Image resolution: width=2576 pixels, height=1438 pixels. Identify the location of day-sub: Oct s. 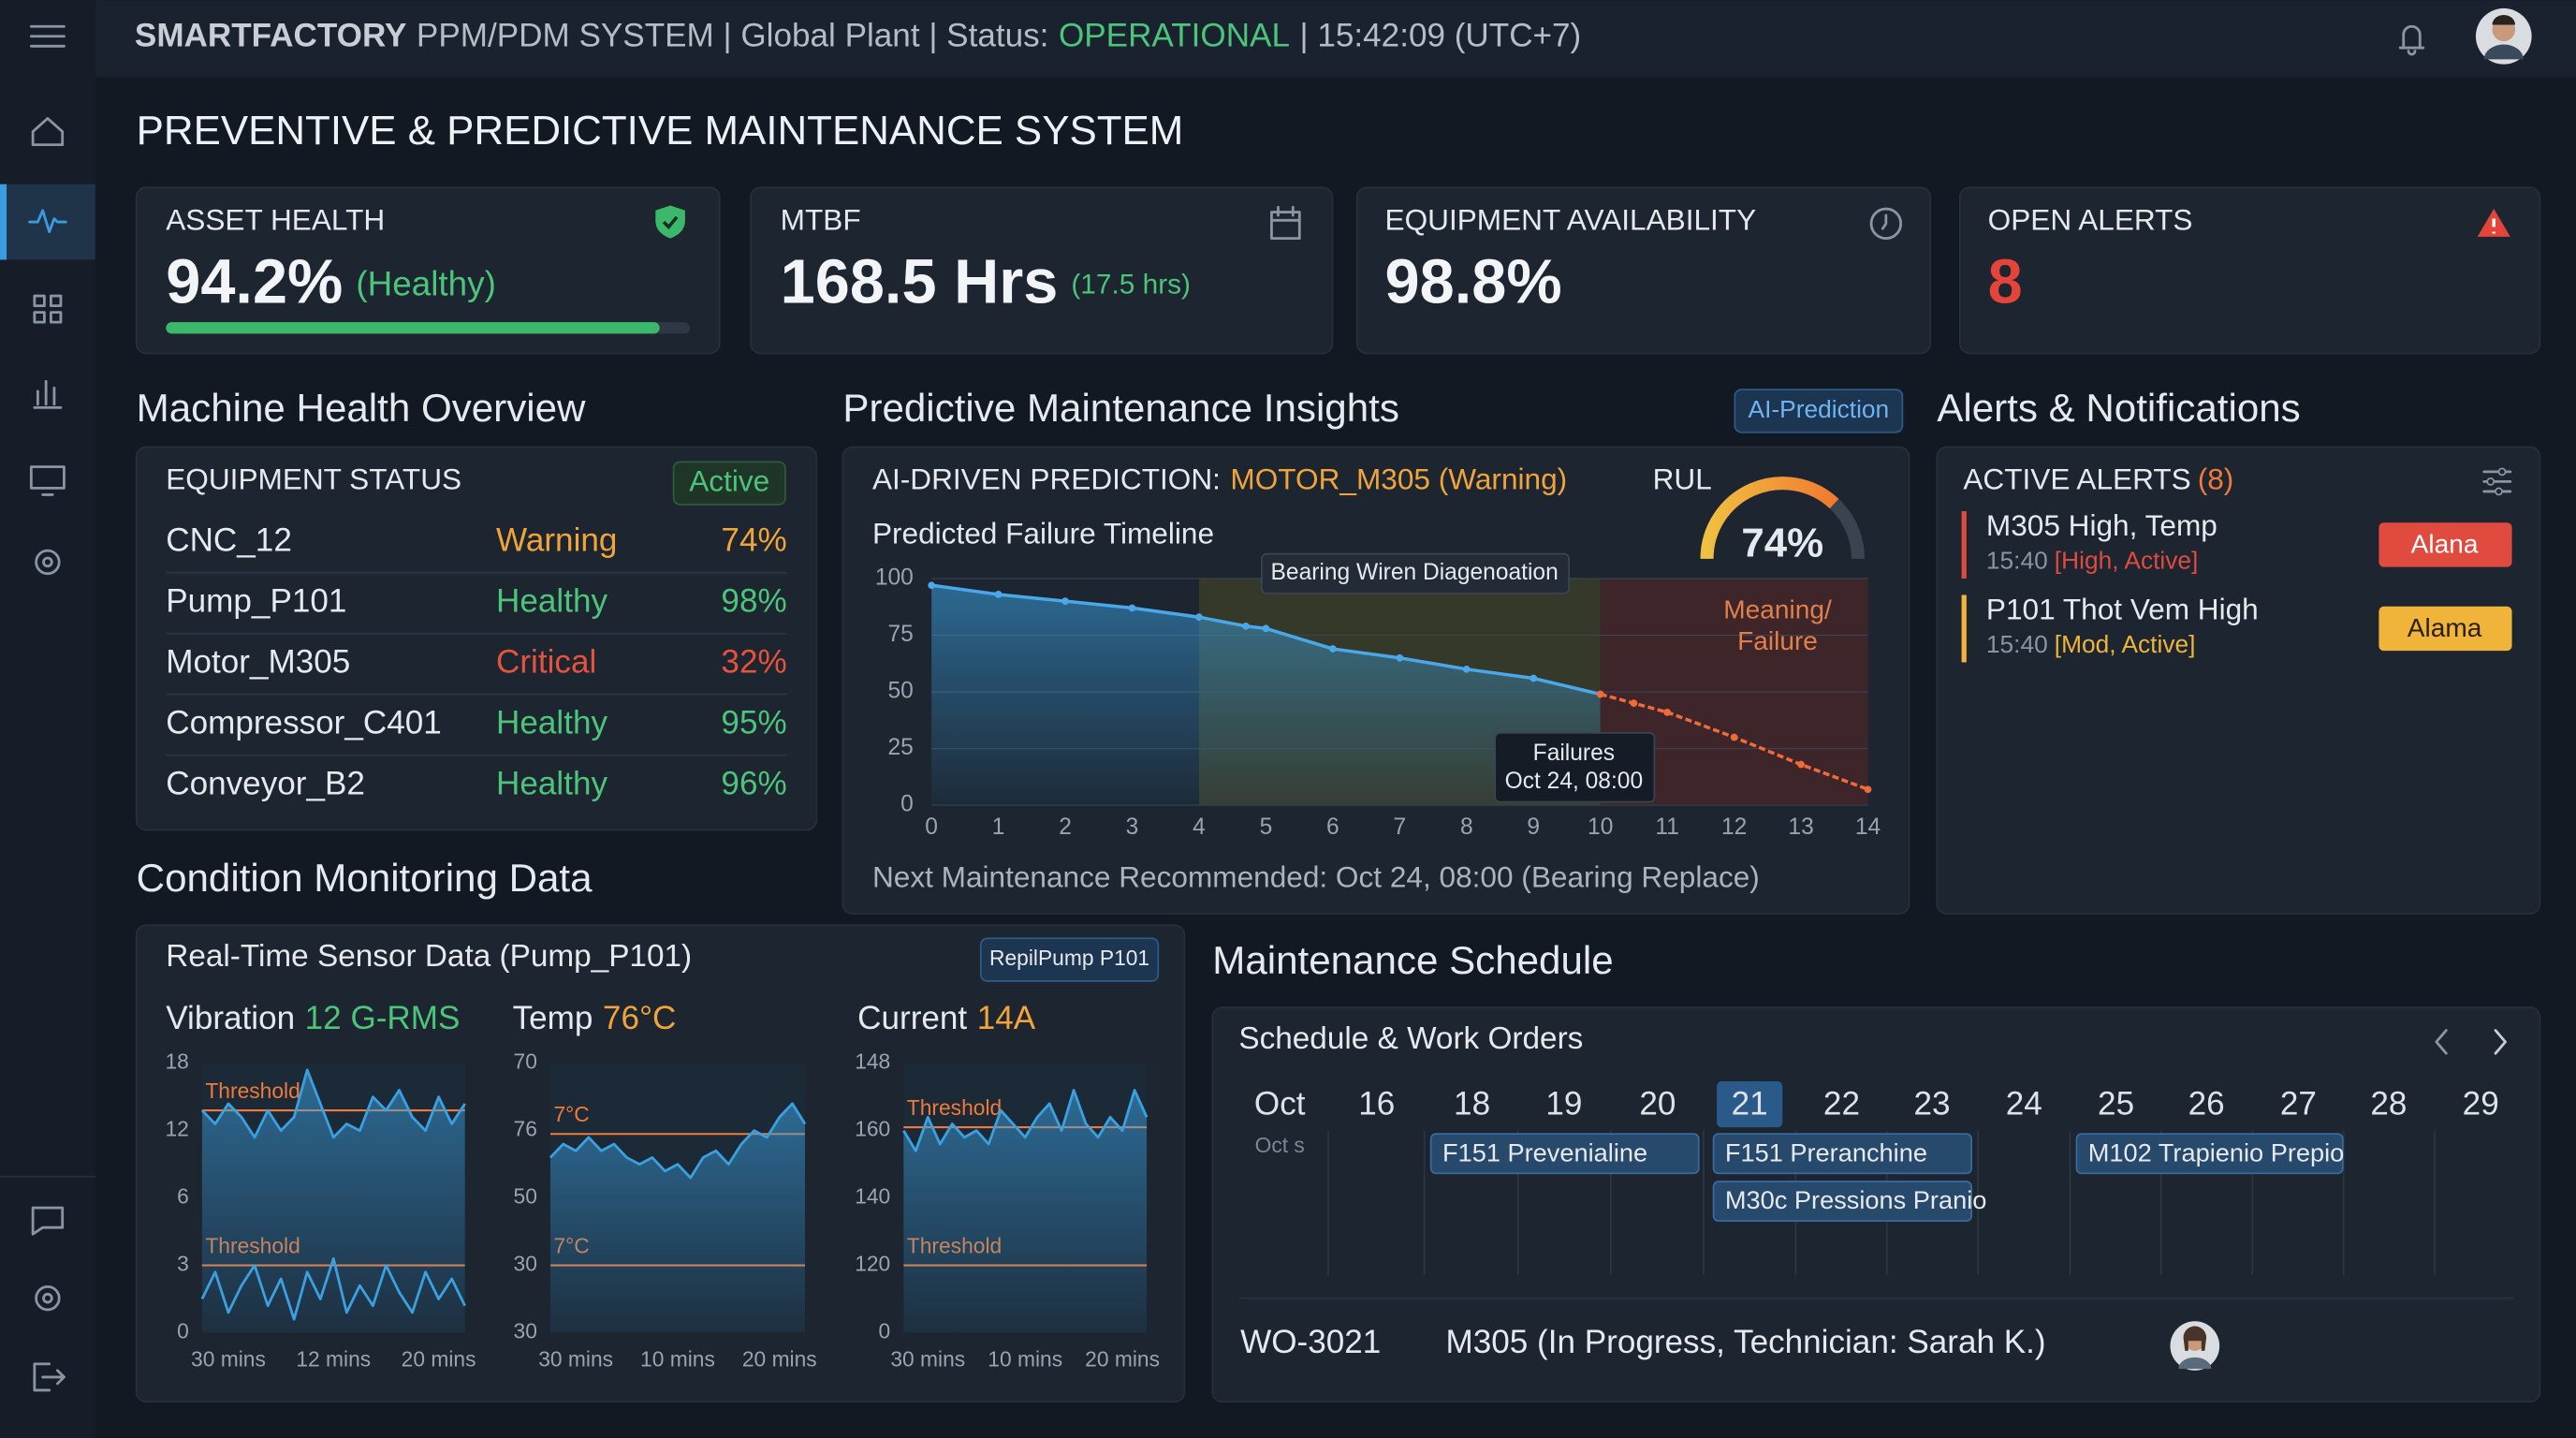
(1280, 1145).